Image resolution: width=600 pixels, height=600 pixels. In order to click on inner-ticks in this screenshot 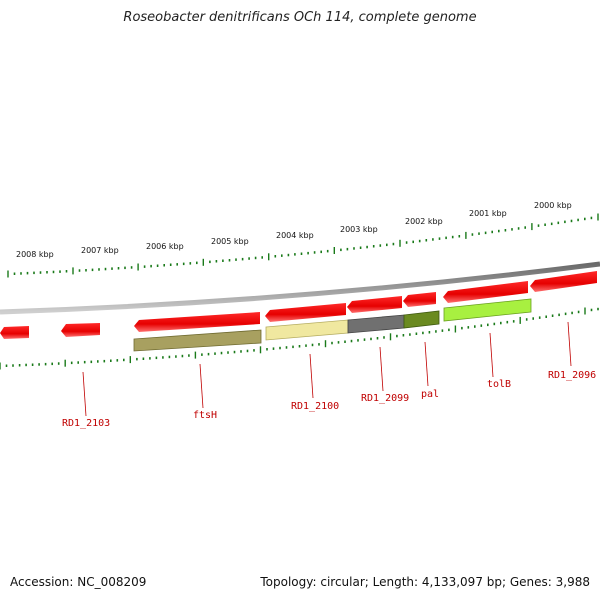, I will do `click(299, 338)`.